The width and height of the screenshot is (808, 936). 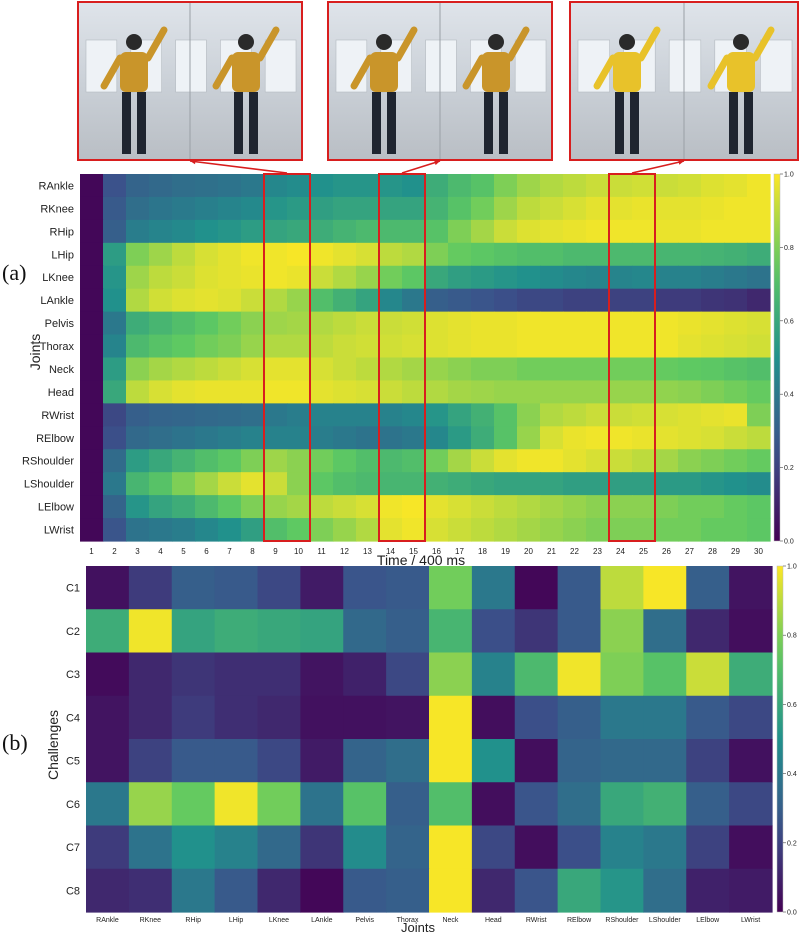 What do you see at coordinates (73, 718) in the screenshot?
I see `y-tick-label: C4` at bounding box center [73, 718].